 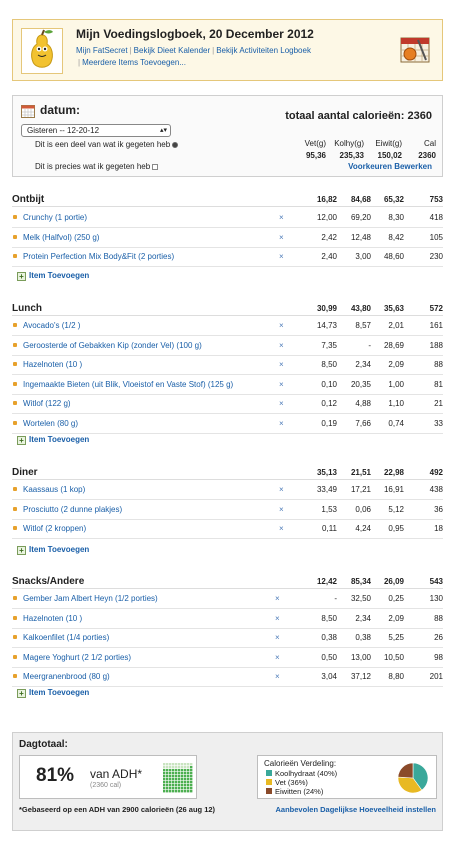 What do you see at coordinates (175, 145) in the screenshot?
I see `radio-selected-icon` at bounding box center [175, 145].